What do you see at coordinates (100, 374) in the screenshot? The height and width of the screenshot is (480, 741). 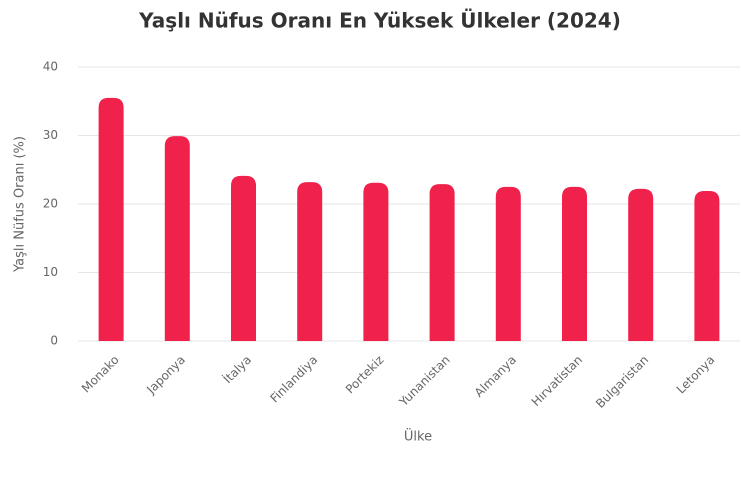 I see `x-tick-label: Monako` at bounding box center [100, 374].